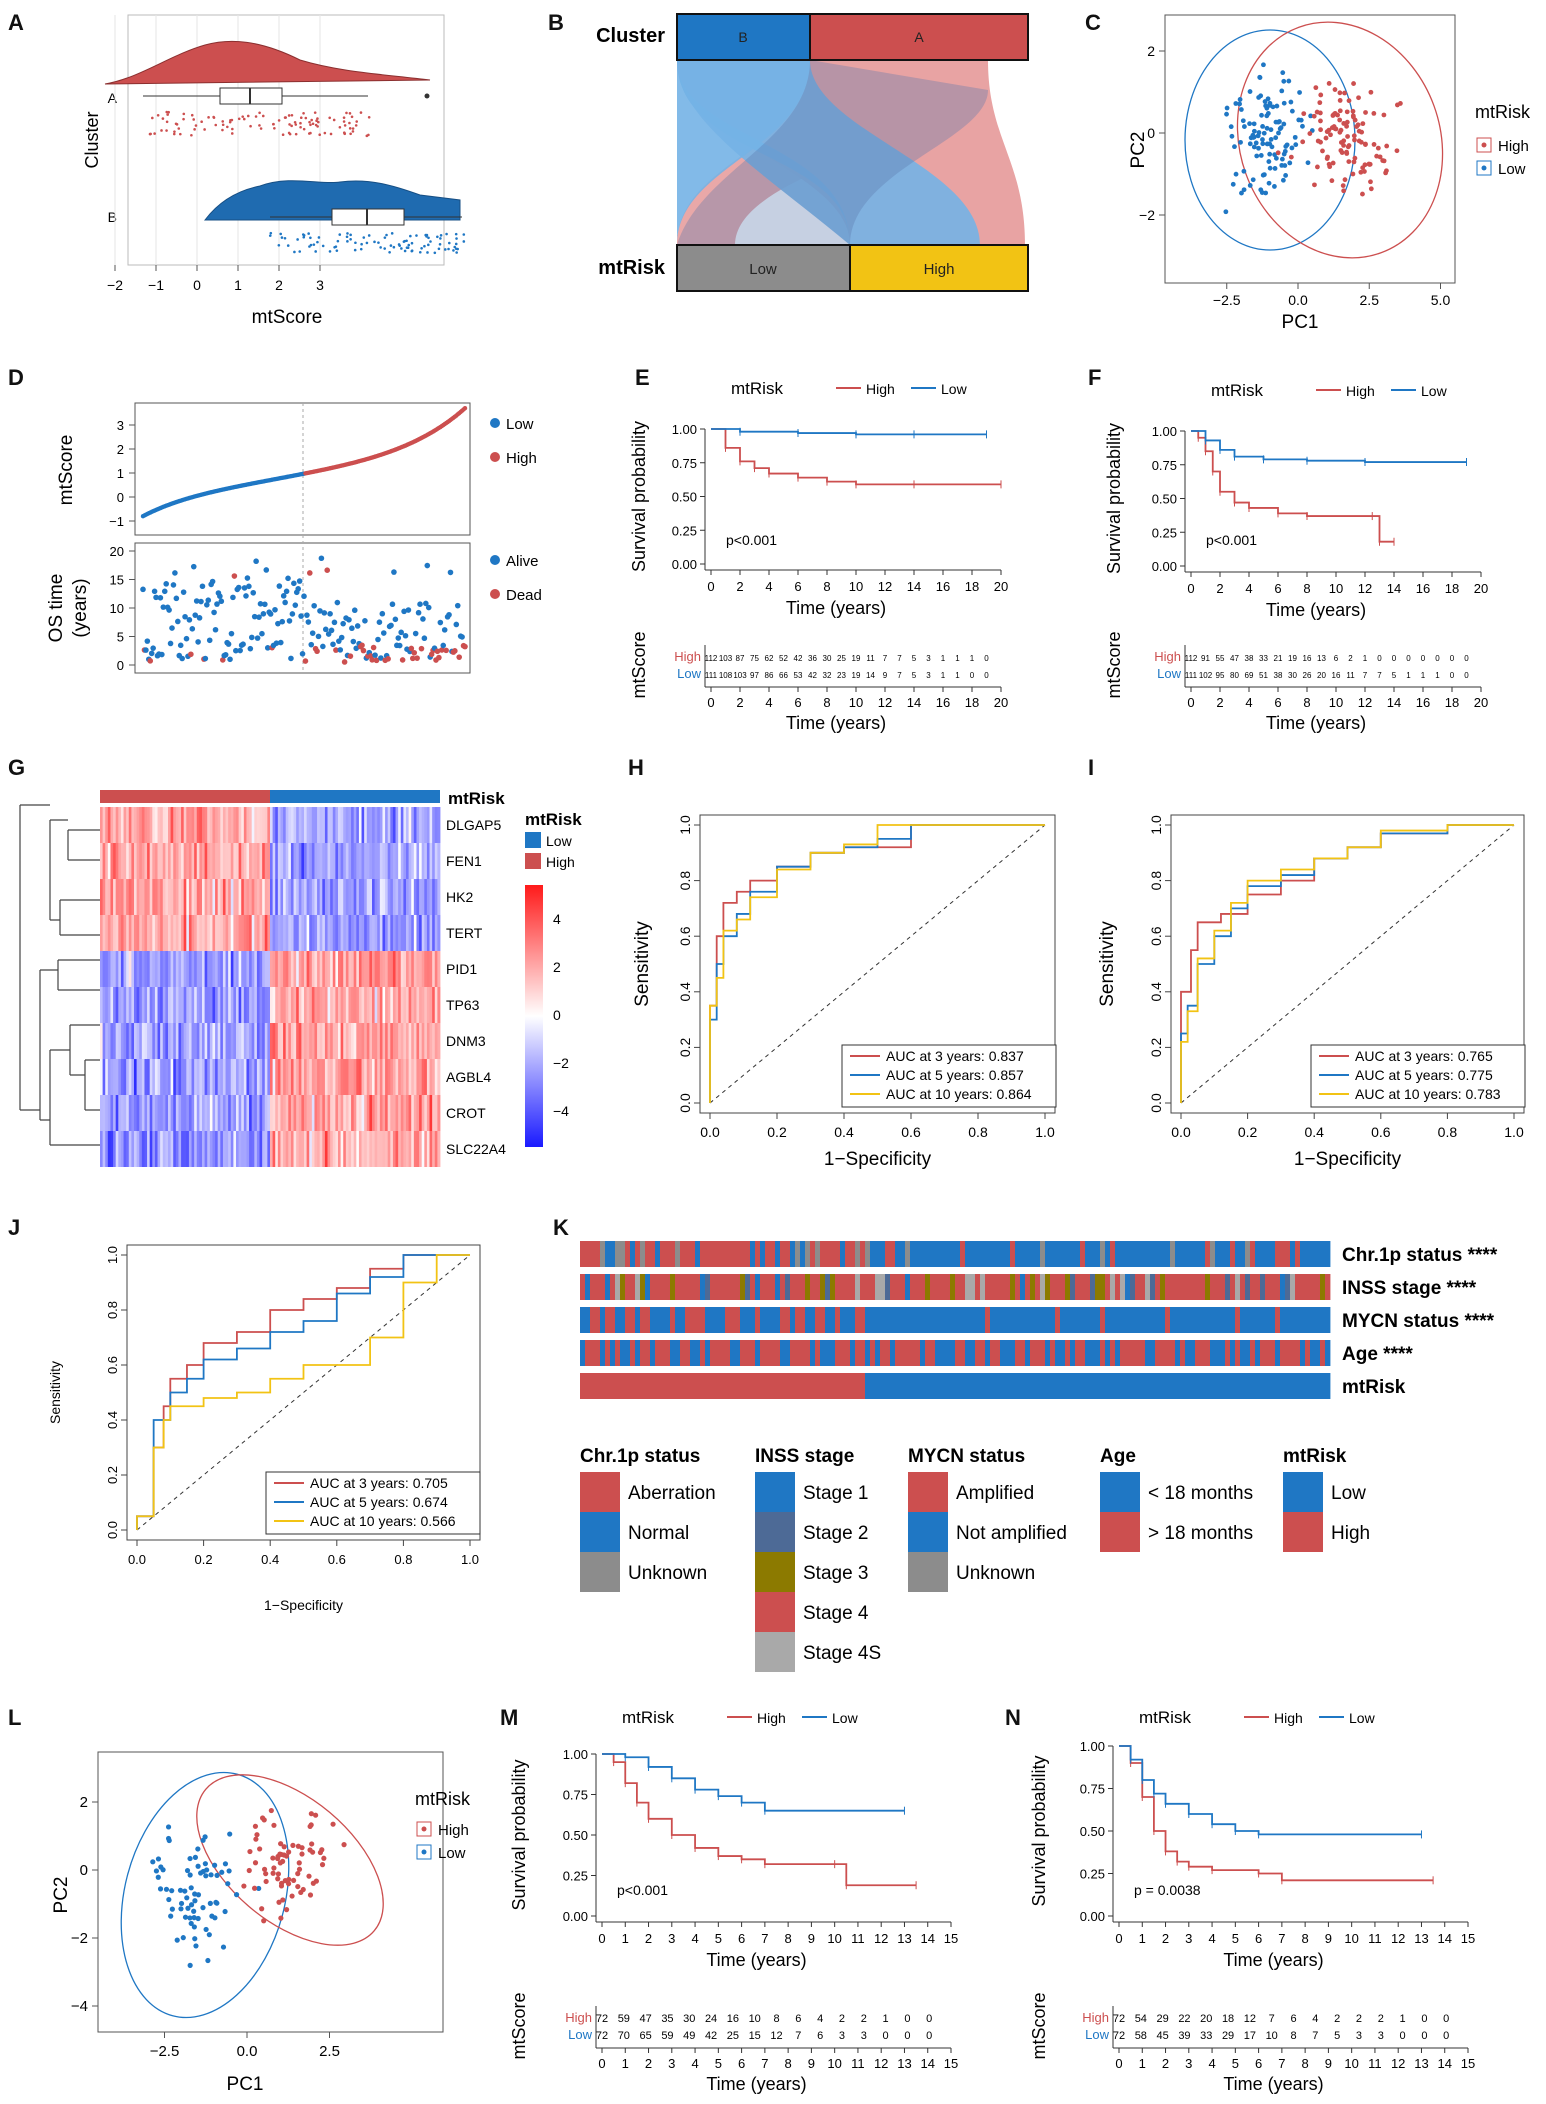  Describe the element at coordinates (1421, 1938) in the screenshot. I see `km-x-tick-label: 13` at that location.